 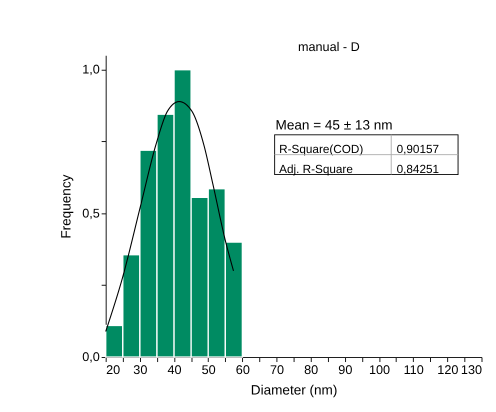 What do you see at coordinates (91, 357) in the screenshot?
I see `y-tick-label: 0,0` at bounding box center [91, 357].